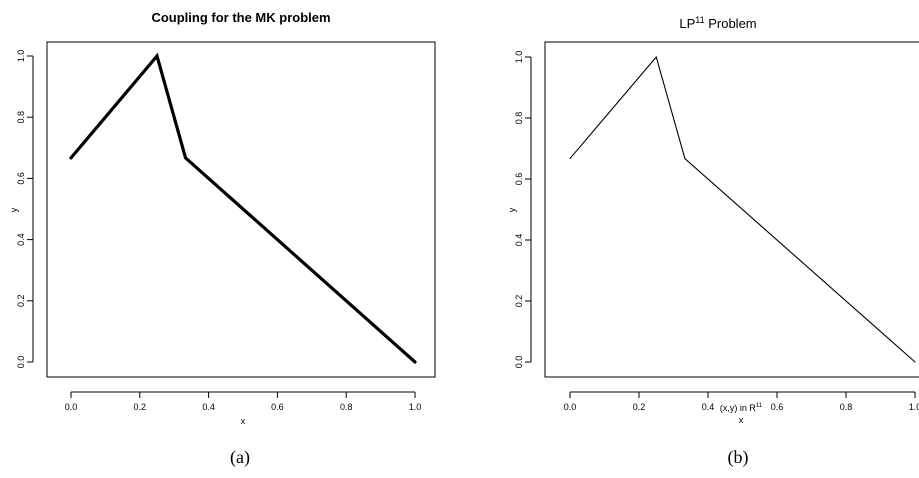 The image size is (919, 478). Describe the element at coordinates (738, 457) in the screenshot. I see `panel-caption: (b)` at that location.